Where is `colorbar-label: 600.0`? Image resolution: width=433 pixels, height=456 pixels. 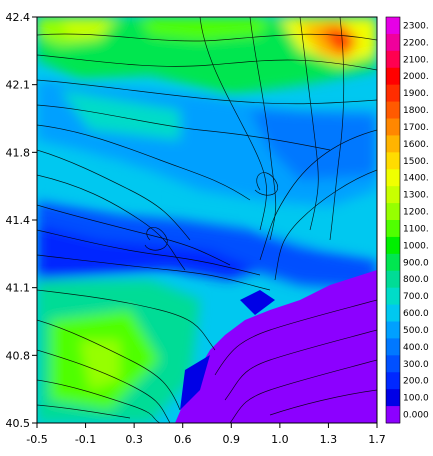
colorbar-label: 600.0 is located at coordinates (416, 314).